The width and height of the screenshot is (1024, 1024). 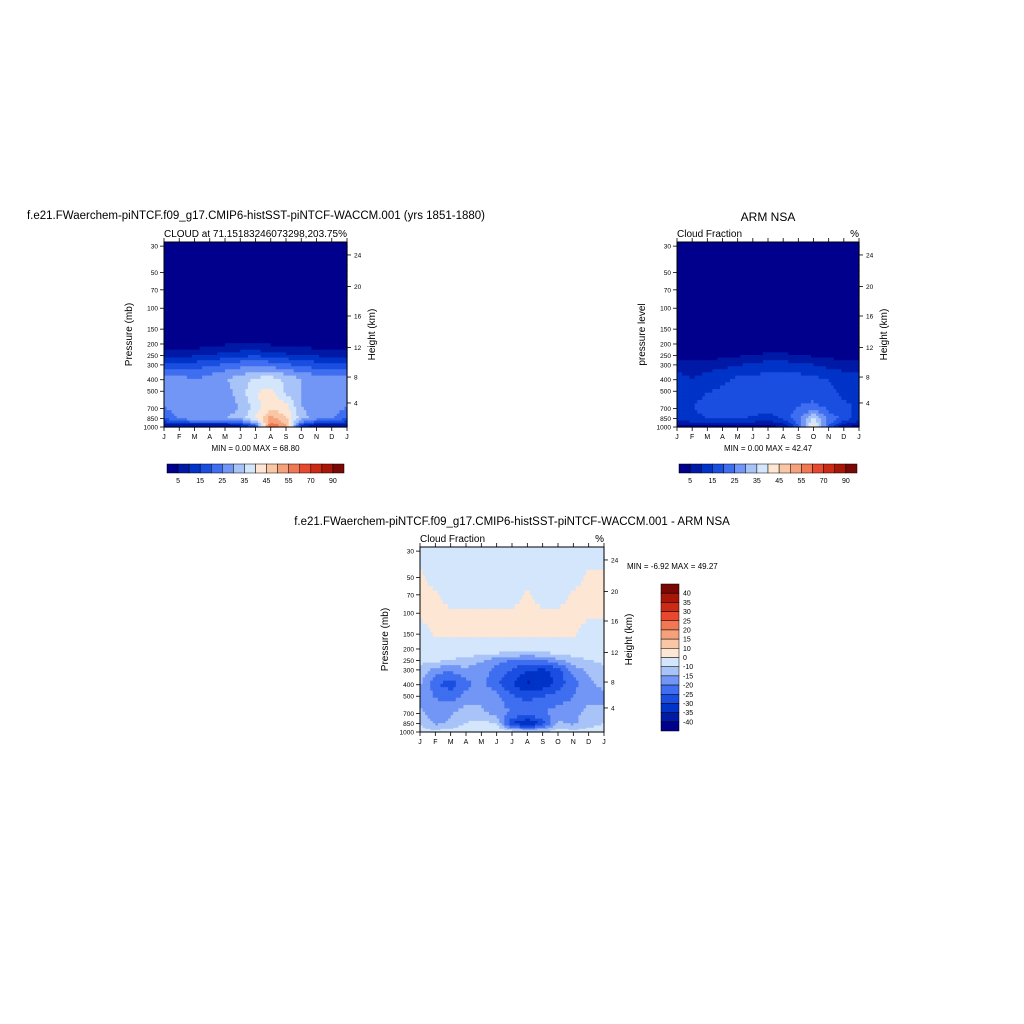 What do you see at coordinates (286, 437) in the screenshot?
I see `x-tick-label: S` at bounding box center [286, 437].